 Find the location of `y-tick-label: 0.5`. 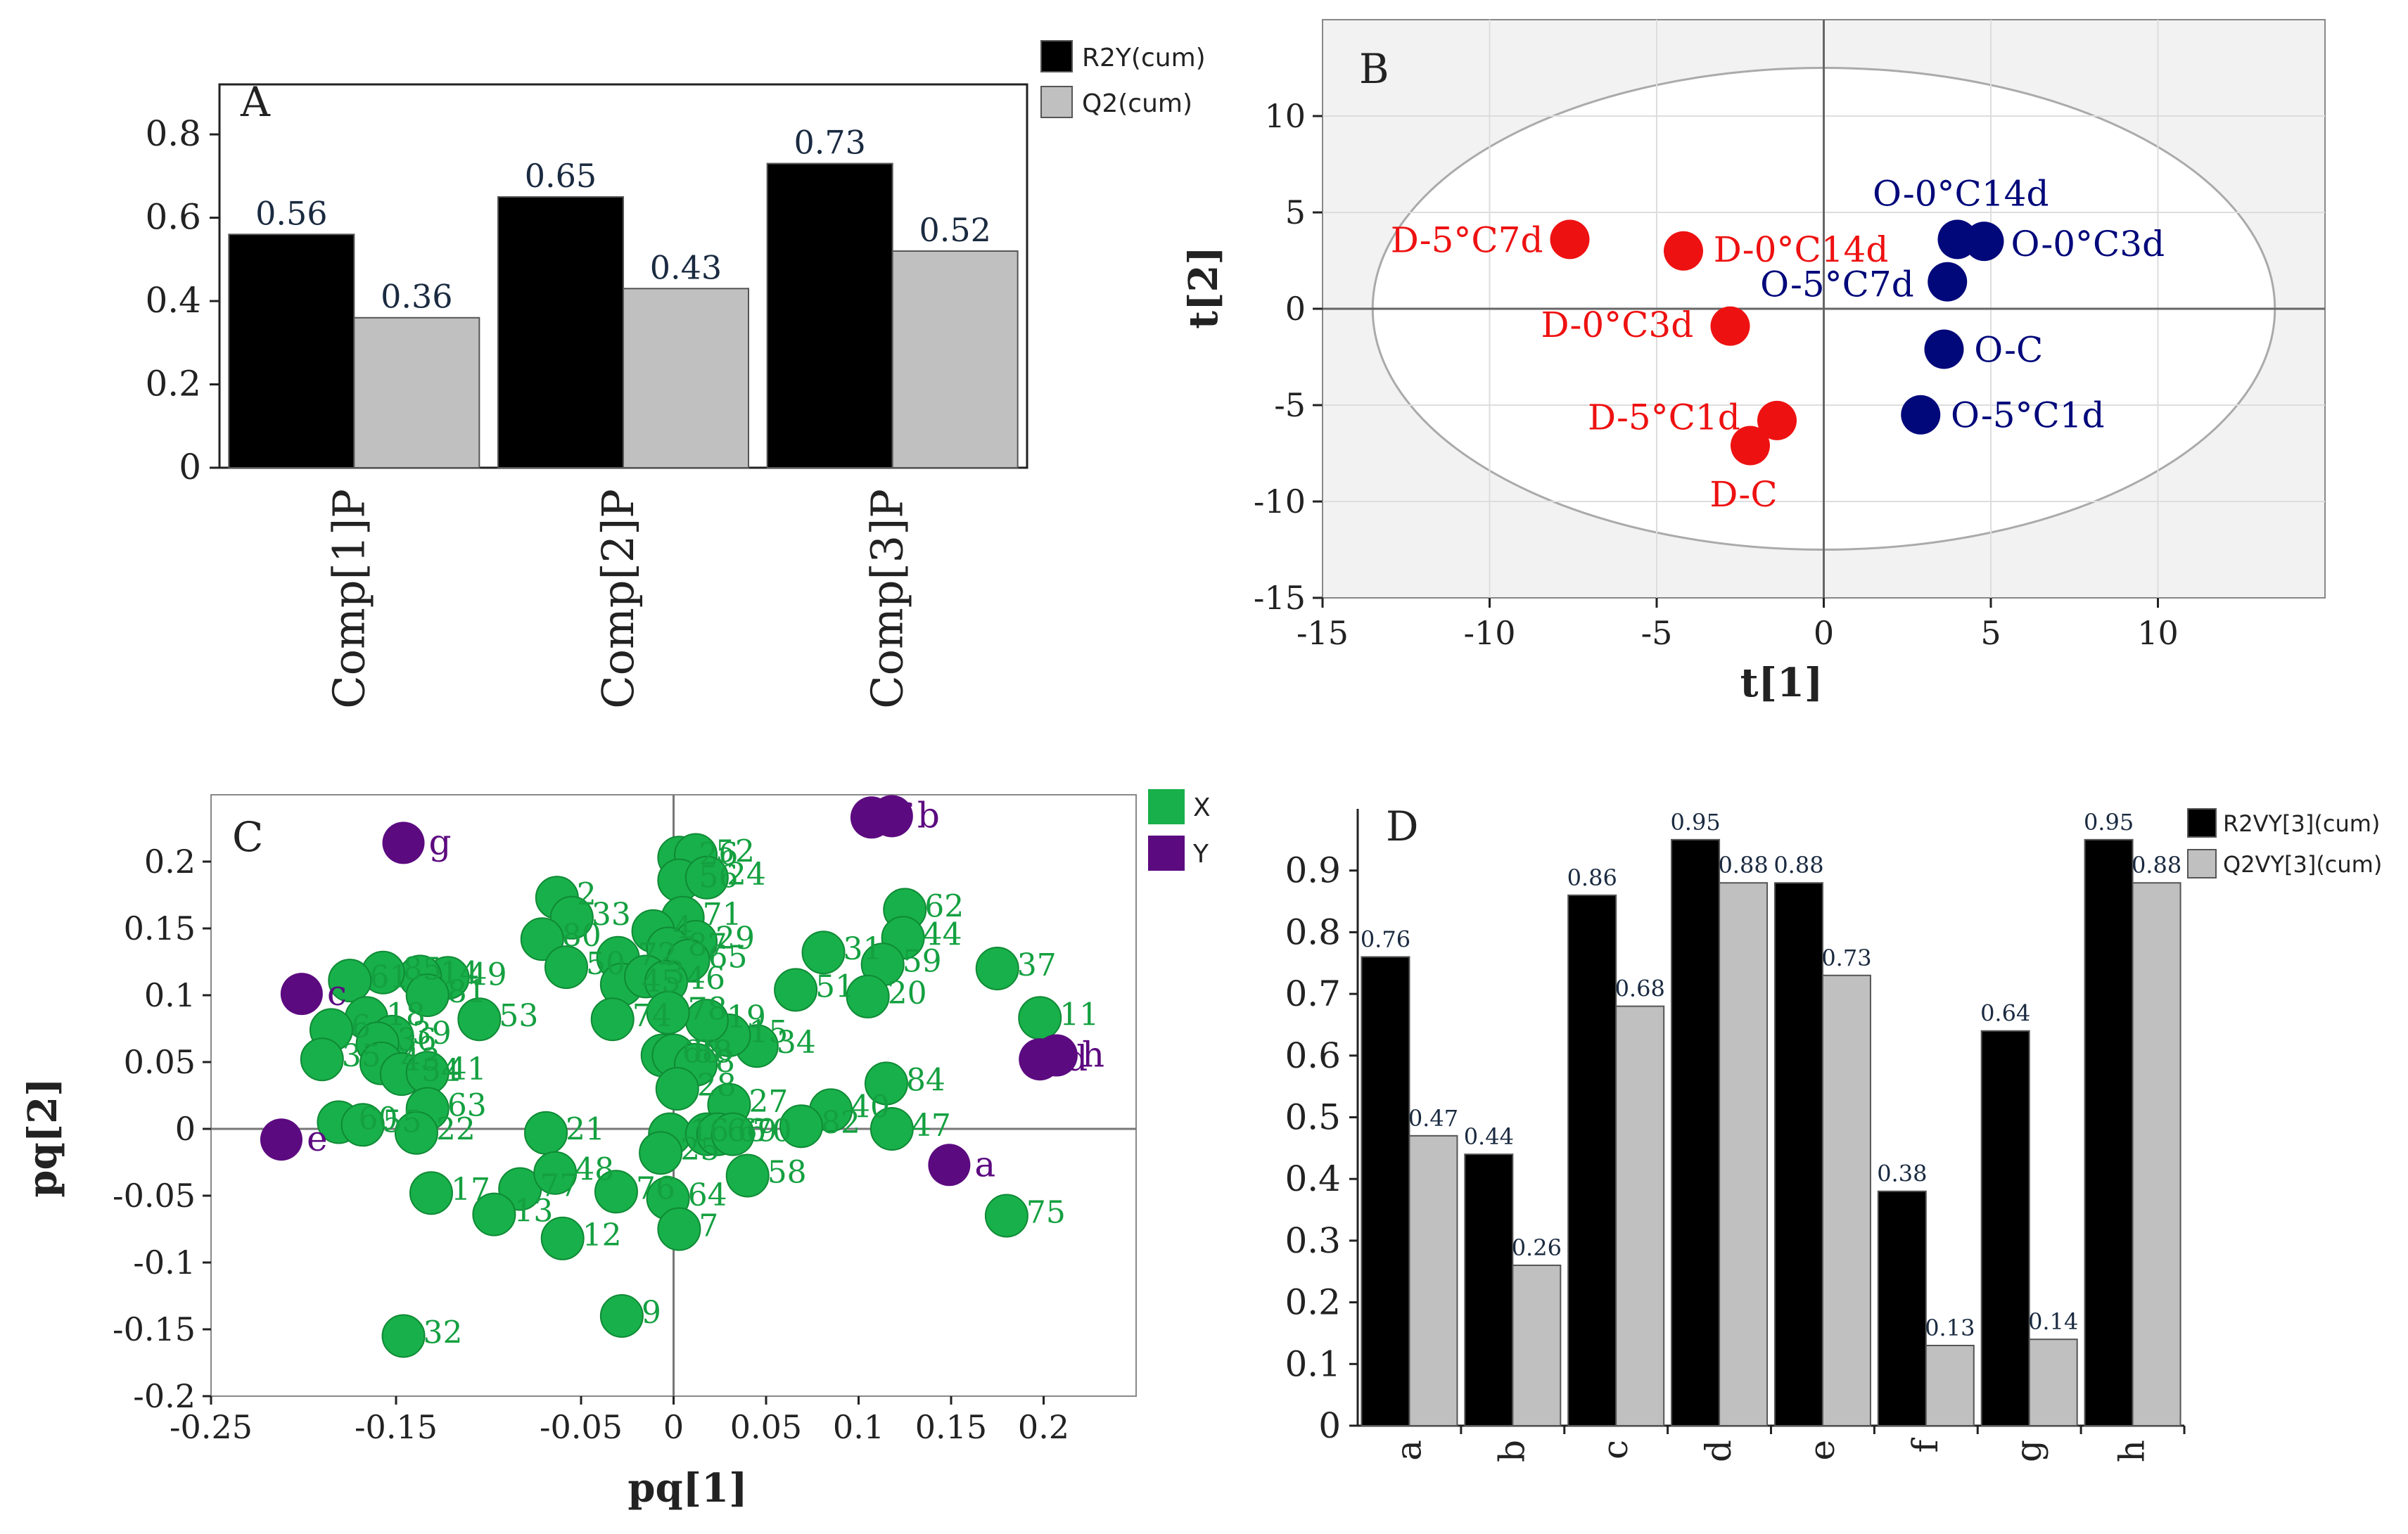

y-tick-label: 0.5 is located at coordinates (1313, 1117).